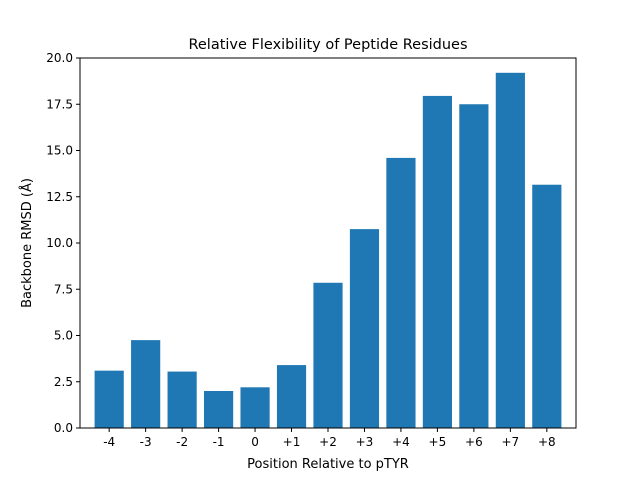 This screenshot has height=485, width=640. I want to click on x-tick-label: -2, so click(182, 442).